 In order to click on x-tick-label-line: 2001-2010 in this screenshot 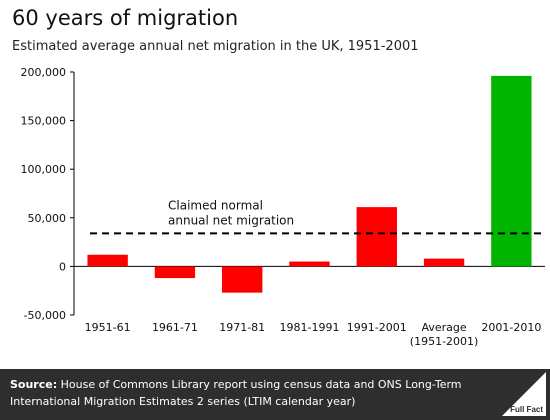, I will do `click(511, 327)`.